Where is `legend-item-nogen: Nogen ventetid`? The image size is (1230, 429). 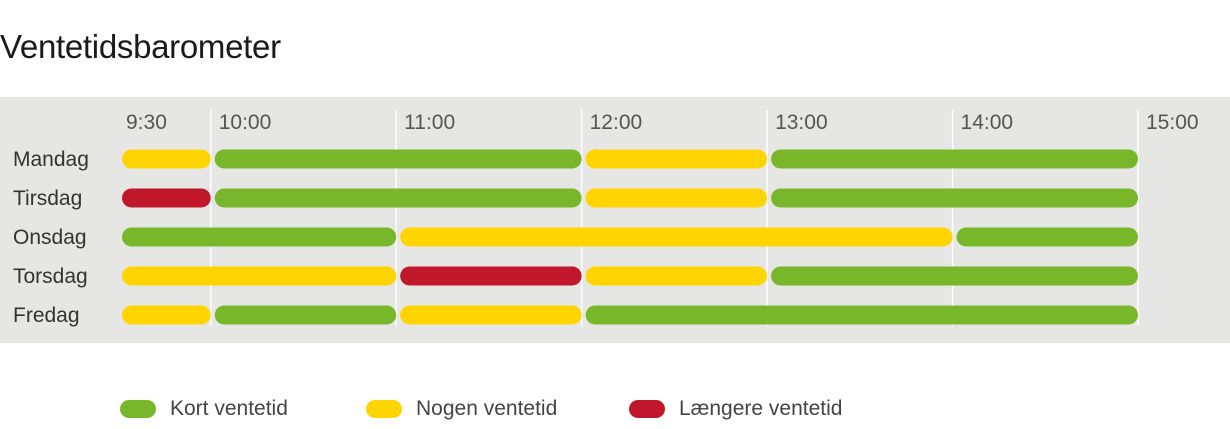
legend-item-nogen: Nogen ventetid is located at coordinates (461, 409).